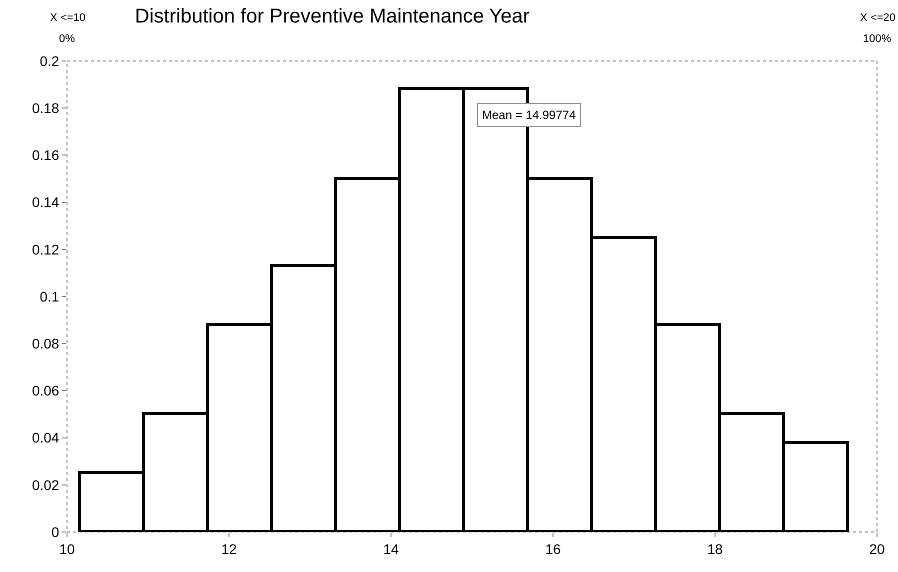 This screenshot has height=572, width=898. I want to click on x-tick-label: 18, so click(715, 548).